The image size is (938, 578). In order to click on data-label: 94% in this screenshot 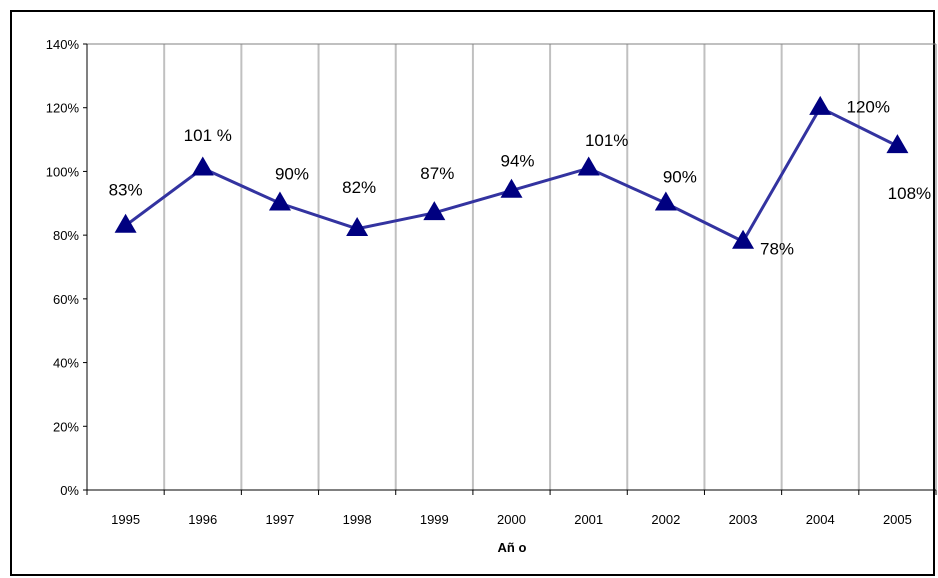, I will do `click(517, 161)`.